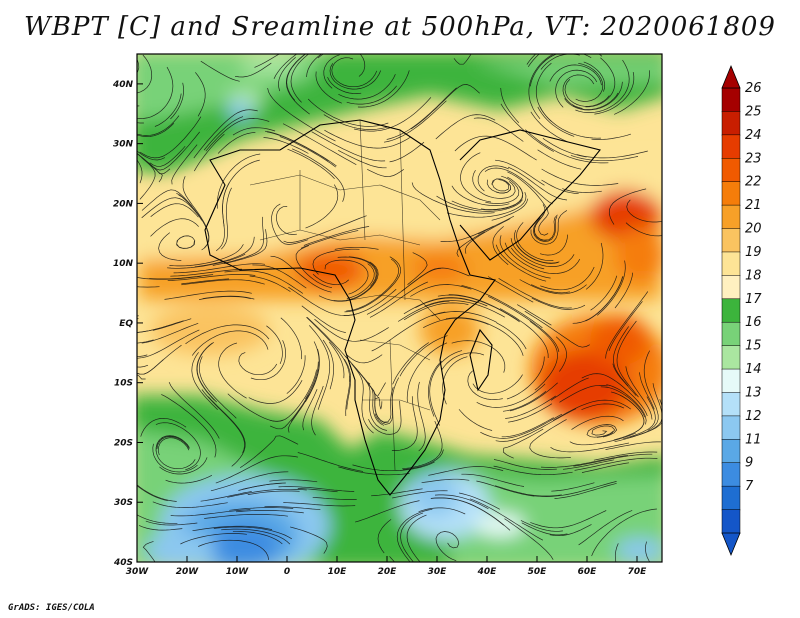  I want to click on colorbar-label: 22, so click(753, 182).